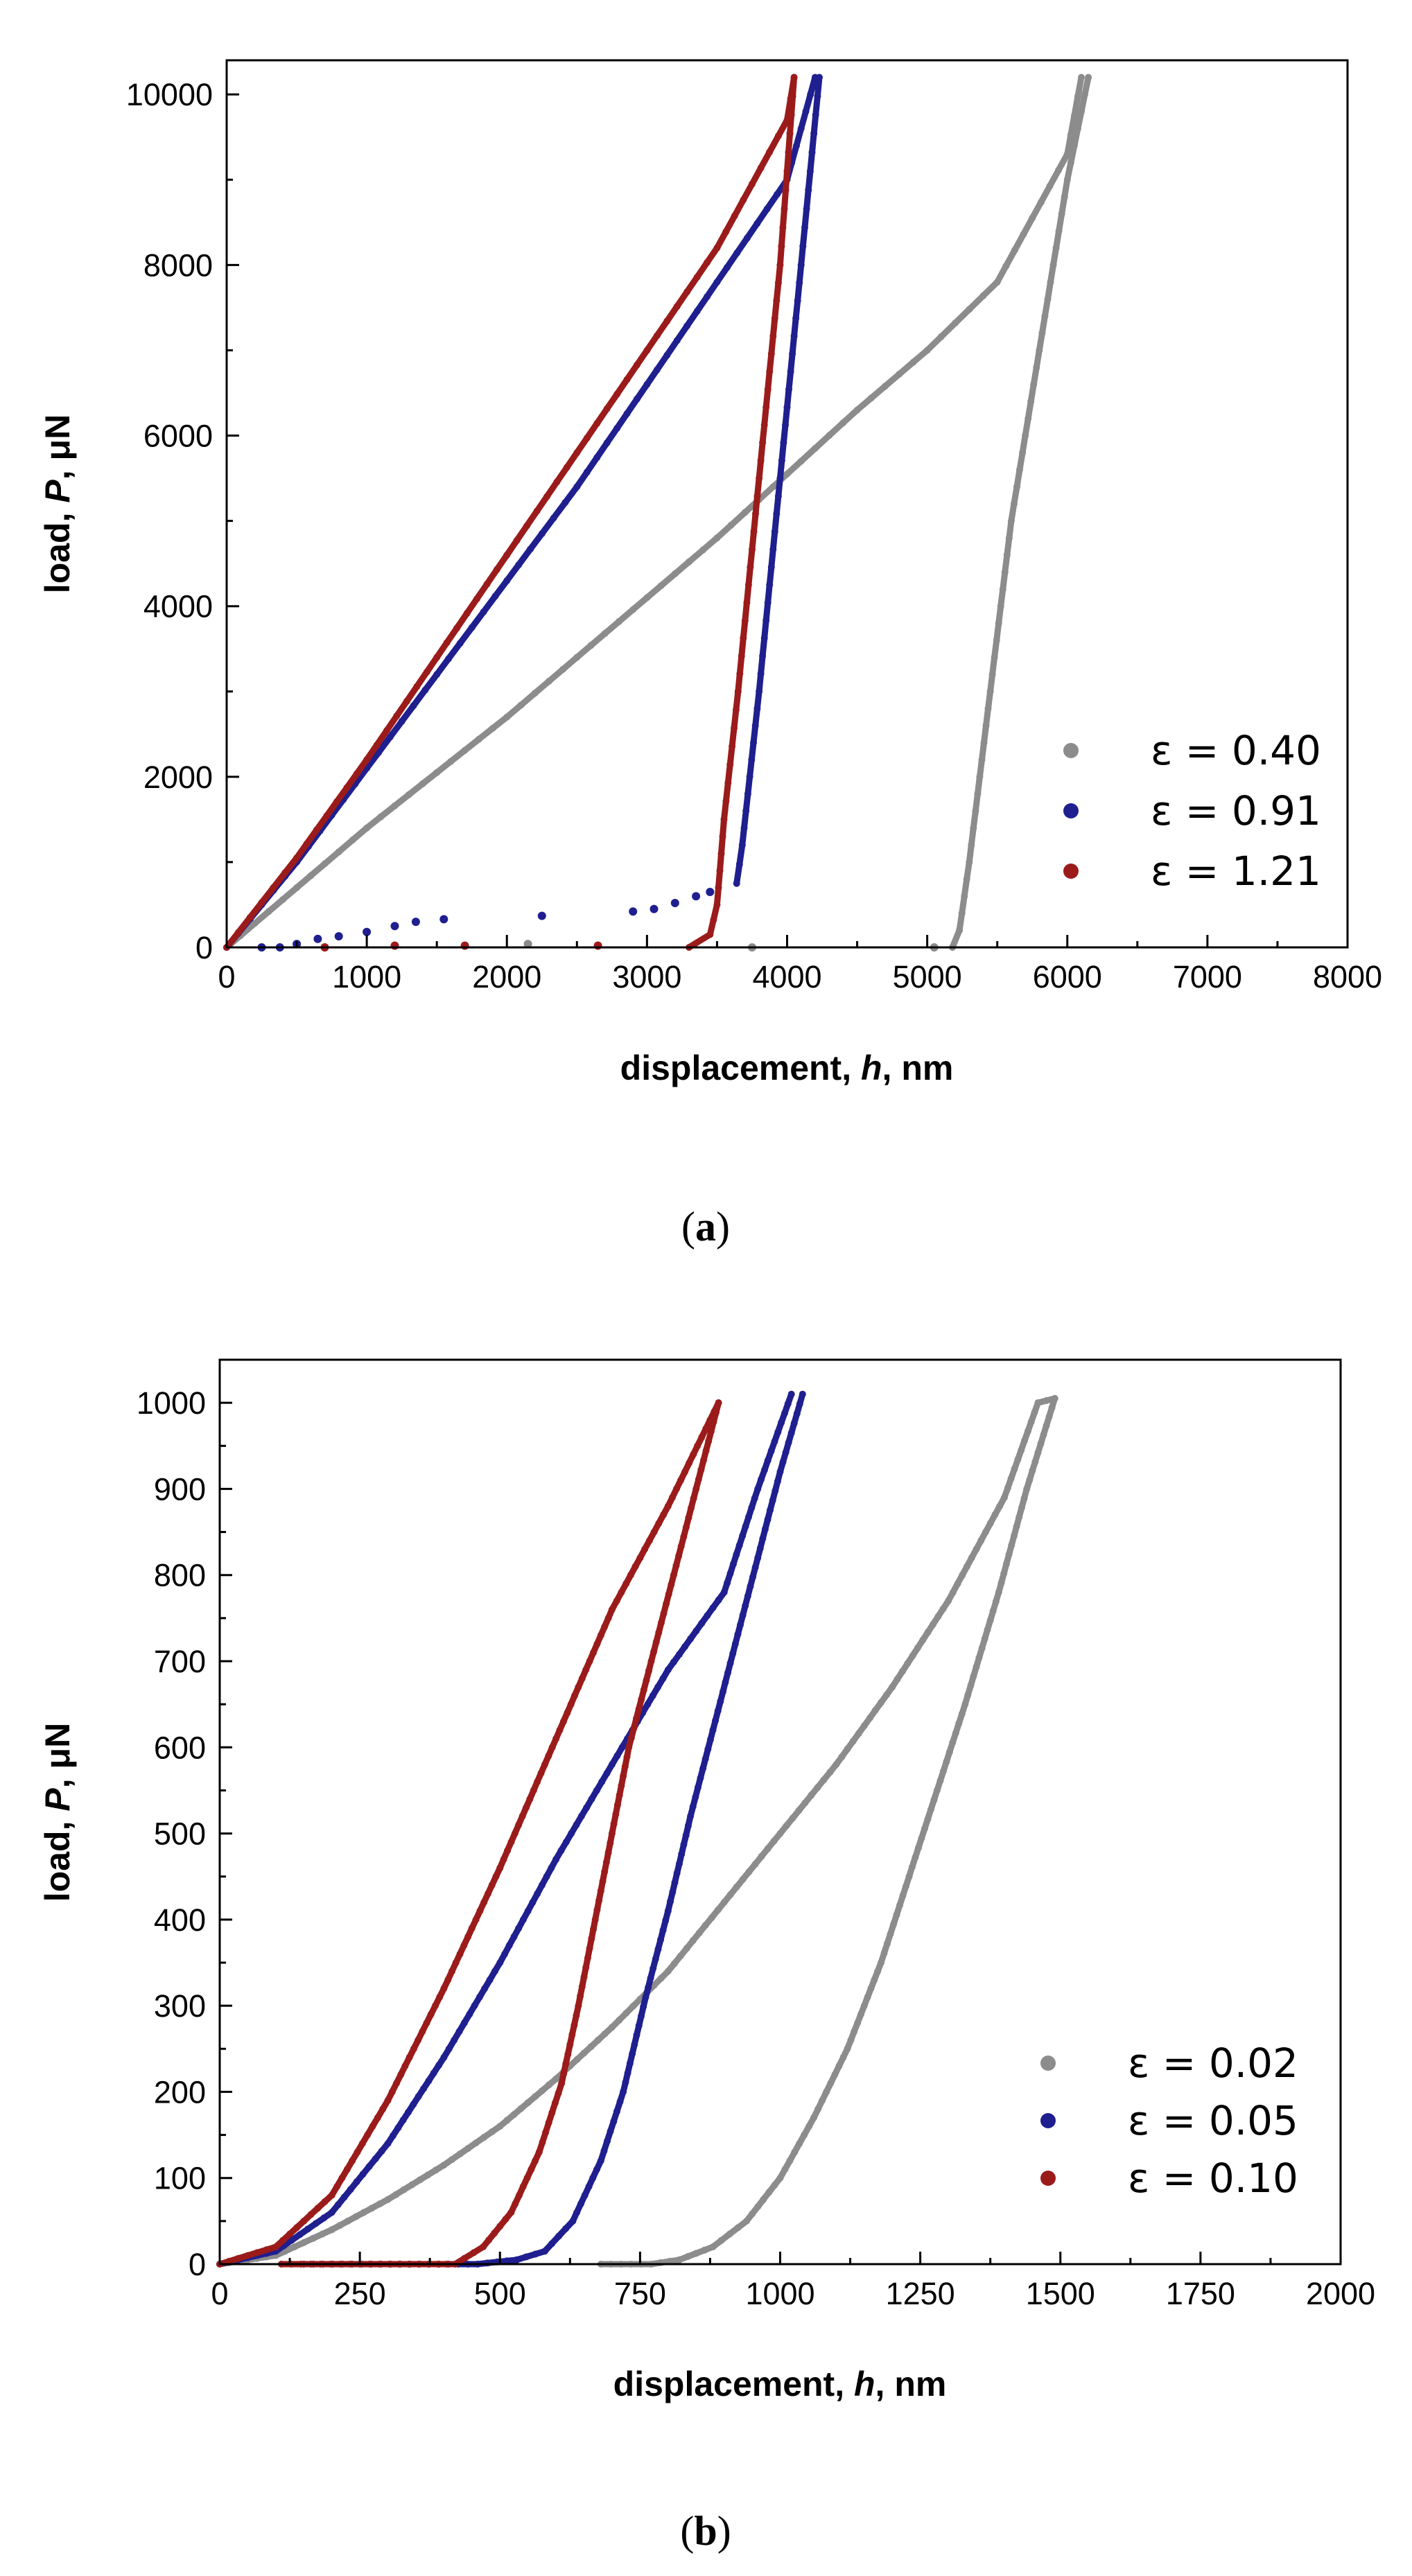  What do you see at coordinates (521, 512) in the screenshot?
I see `series-a-1-loading-line` at bounding box center [521, 512].